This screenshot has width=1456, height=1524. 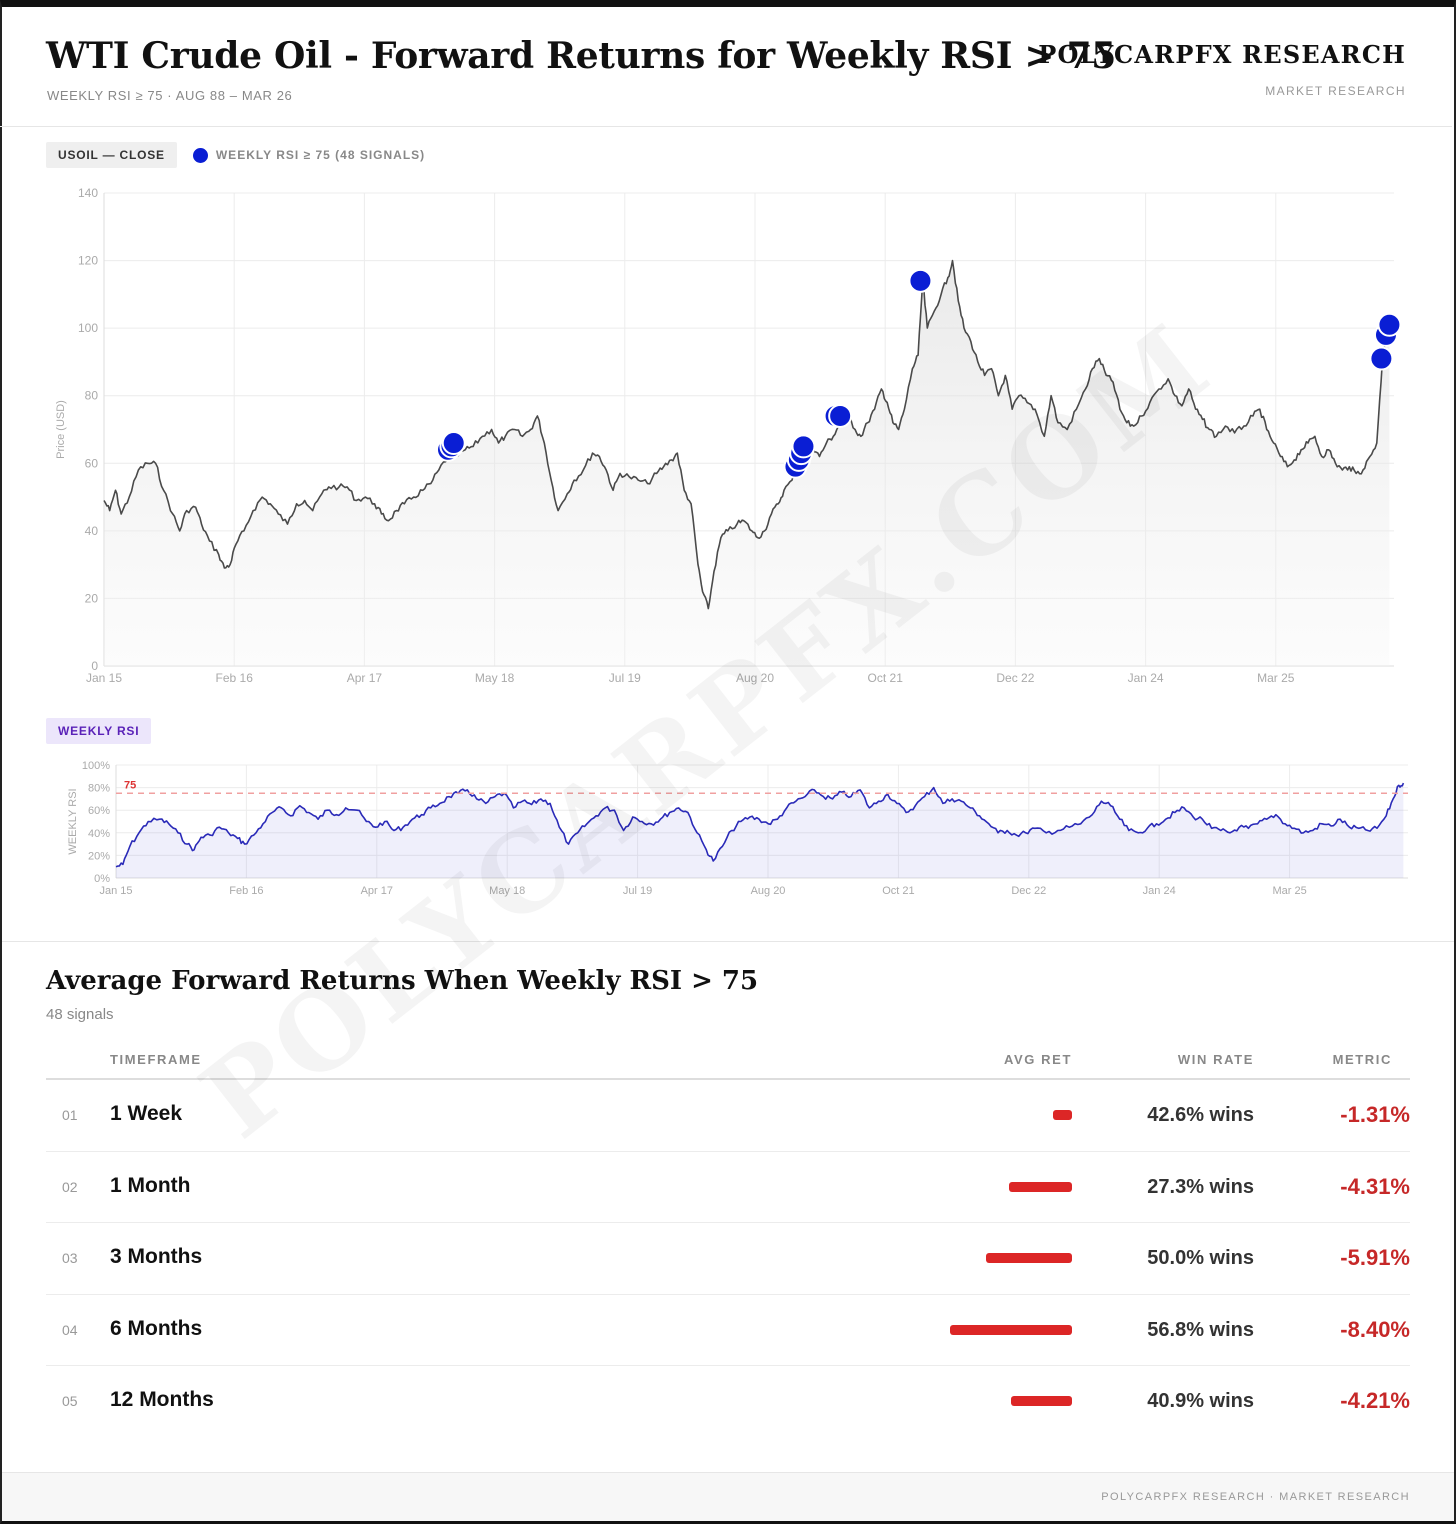 What do you see at coordinates (1200, 1258) in the screenshot?
I see `row-win-rate: 50.0% wins` at bounding box center [1200, 1258].